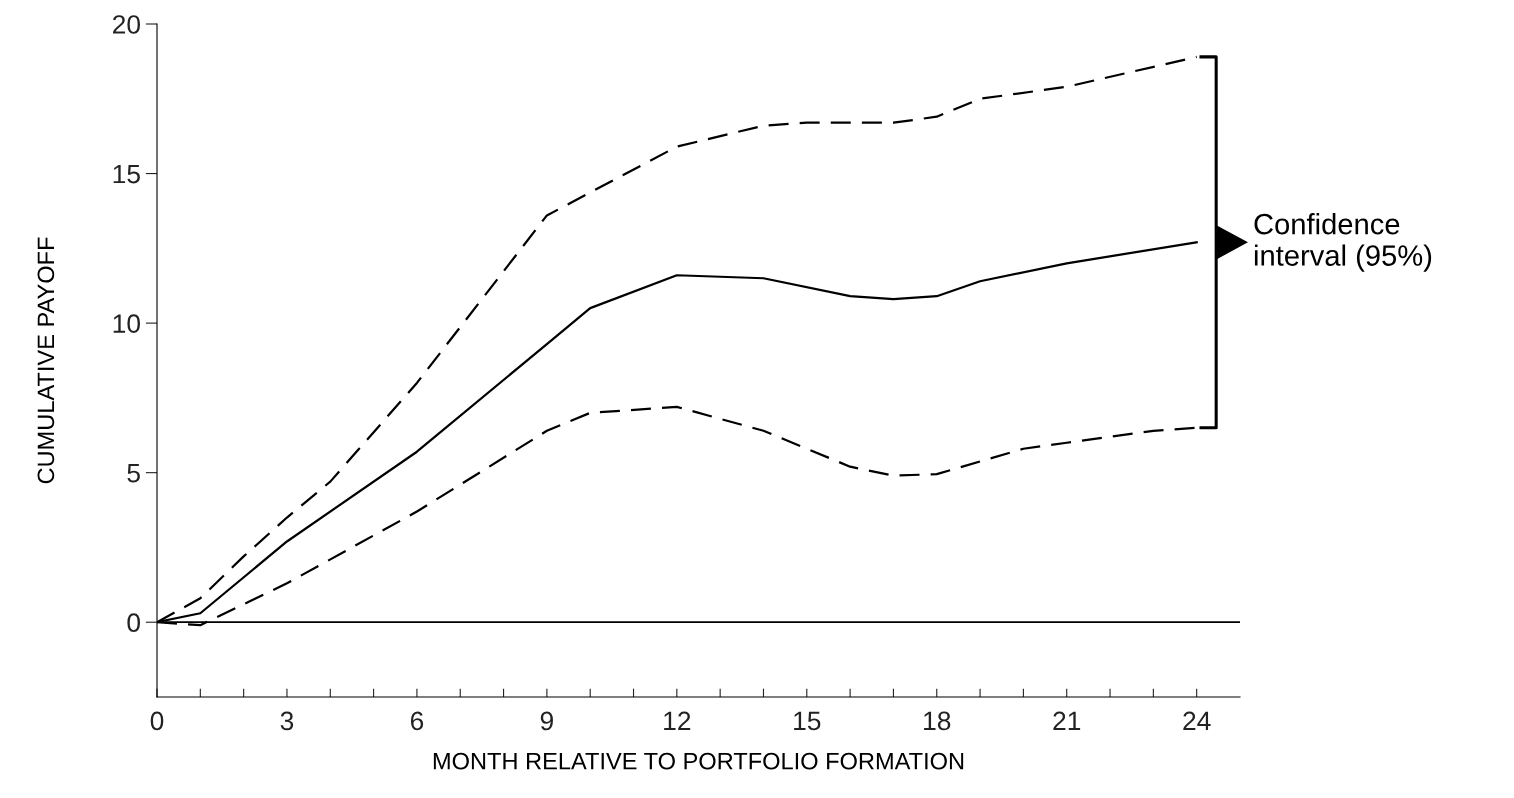 This screenshot has width=1514, height=798. What do you see at coordinates (937, 721) in the screenshot?
I see `x-tick-label: 18` at bounding box center [937, 721].